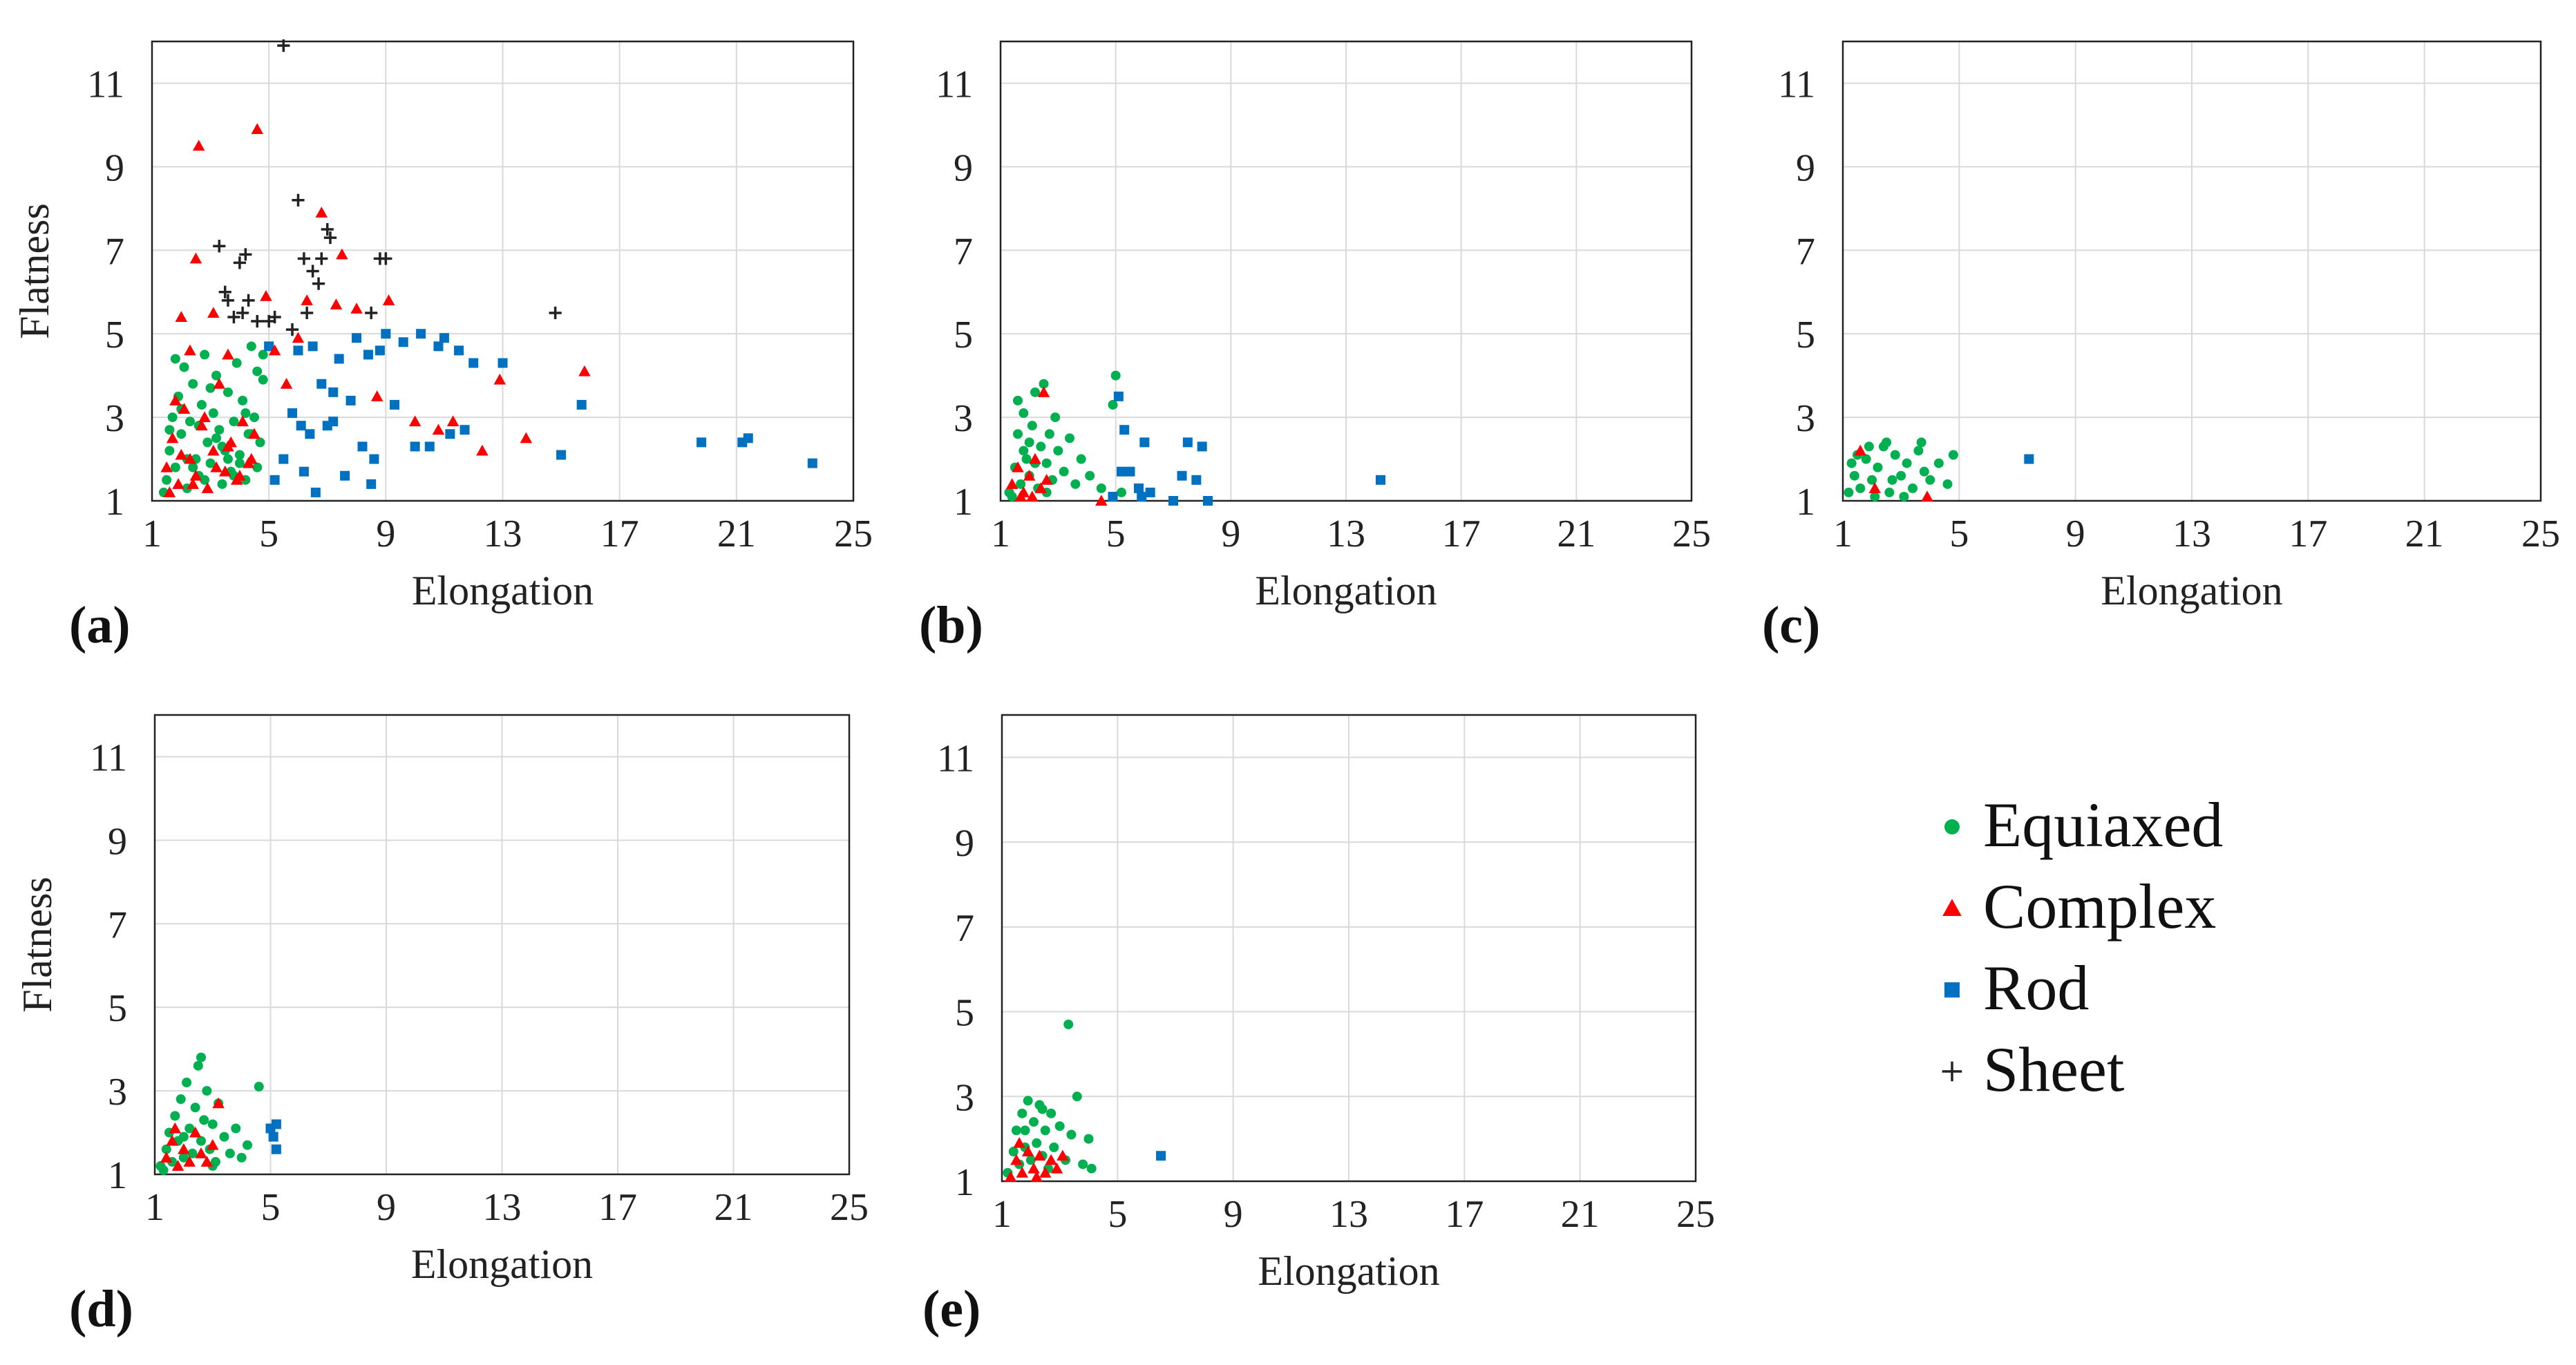 The image size is (2576, 1365). What do you see at coordinates (1805, 335) in the screenshot?
I see `y-tick-label: 5` at bounding box center [1805, 335].